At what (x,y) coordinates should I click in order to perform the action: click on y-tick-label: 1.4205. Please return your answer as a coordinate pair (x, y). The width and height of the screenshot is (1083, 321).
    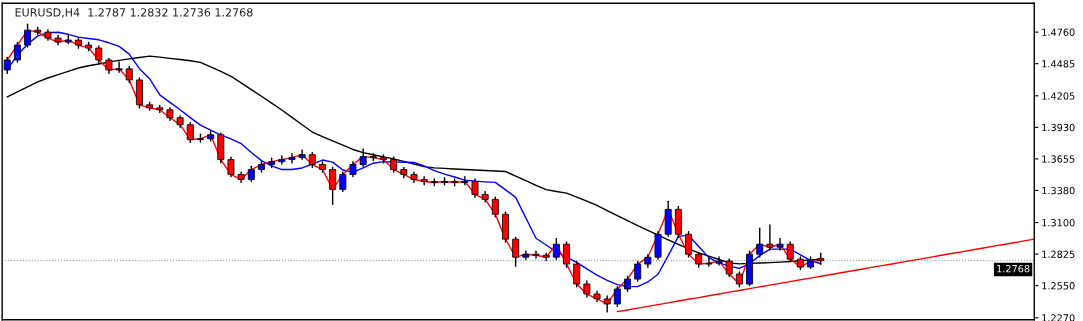
    Looking at the image, I should click on (1058, 96).